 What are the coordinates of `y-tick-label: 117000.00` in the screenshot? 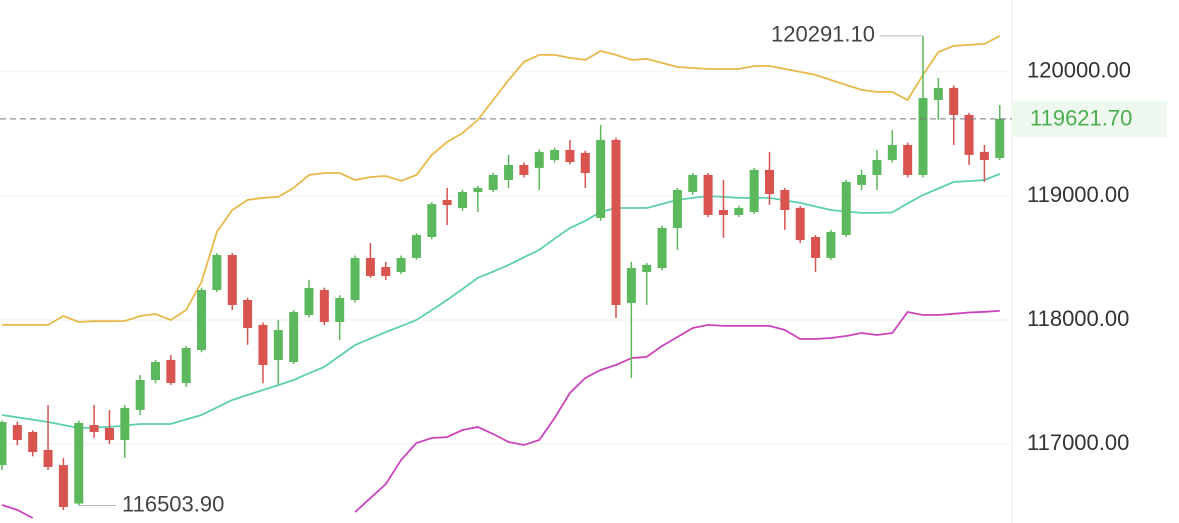 It's located at (1078, 442).